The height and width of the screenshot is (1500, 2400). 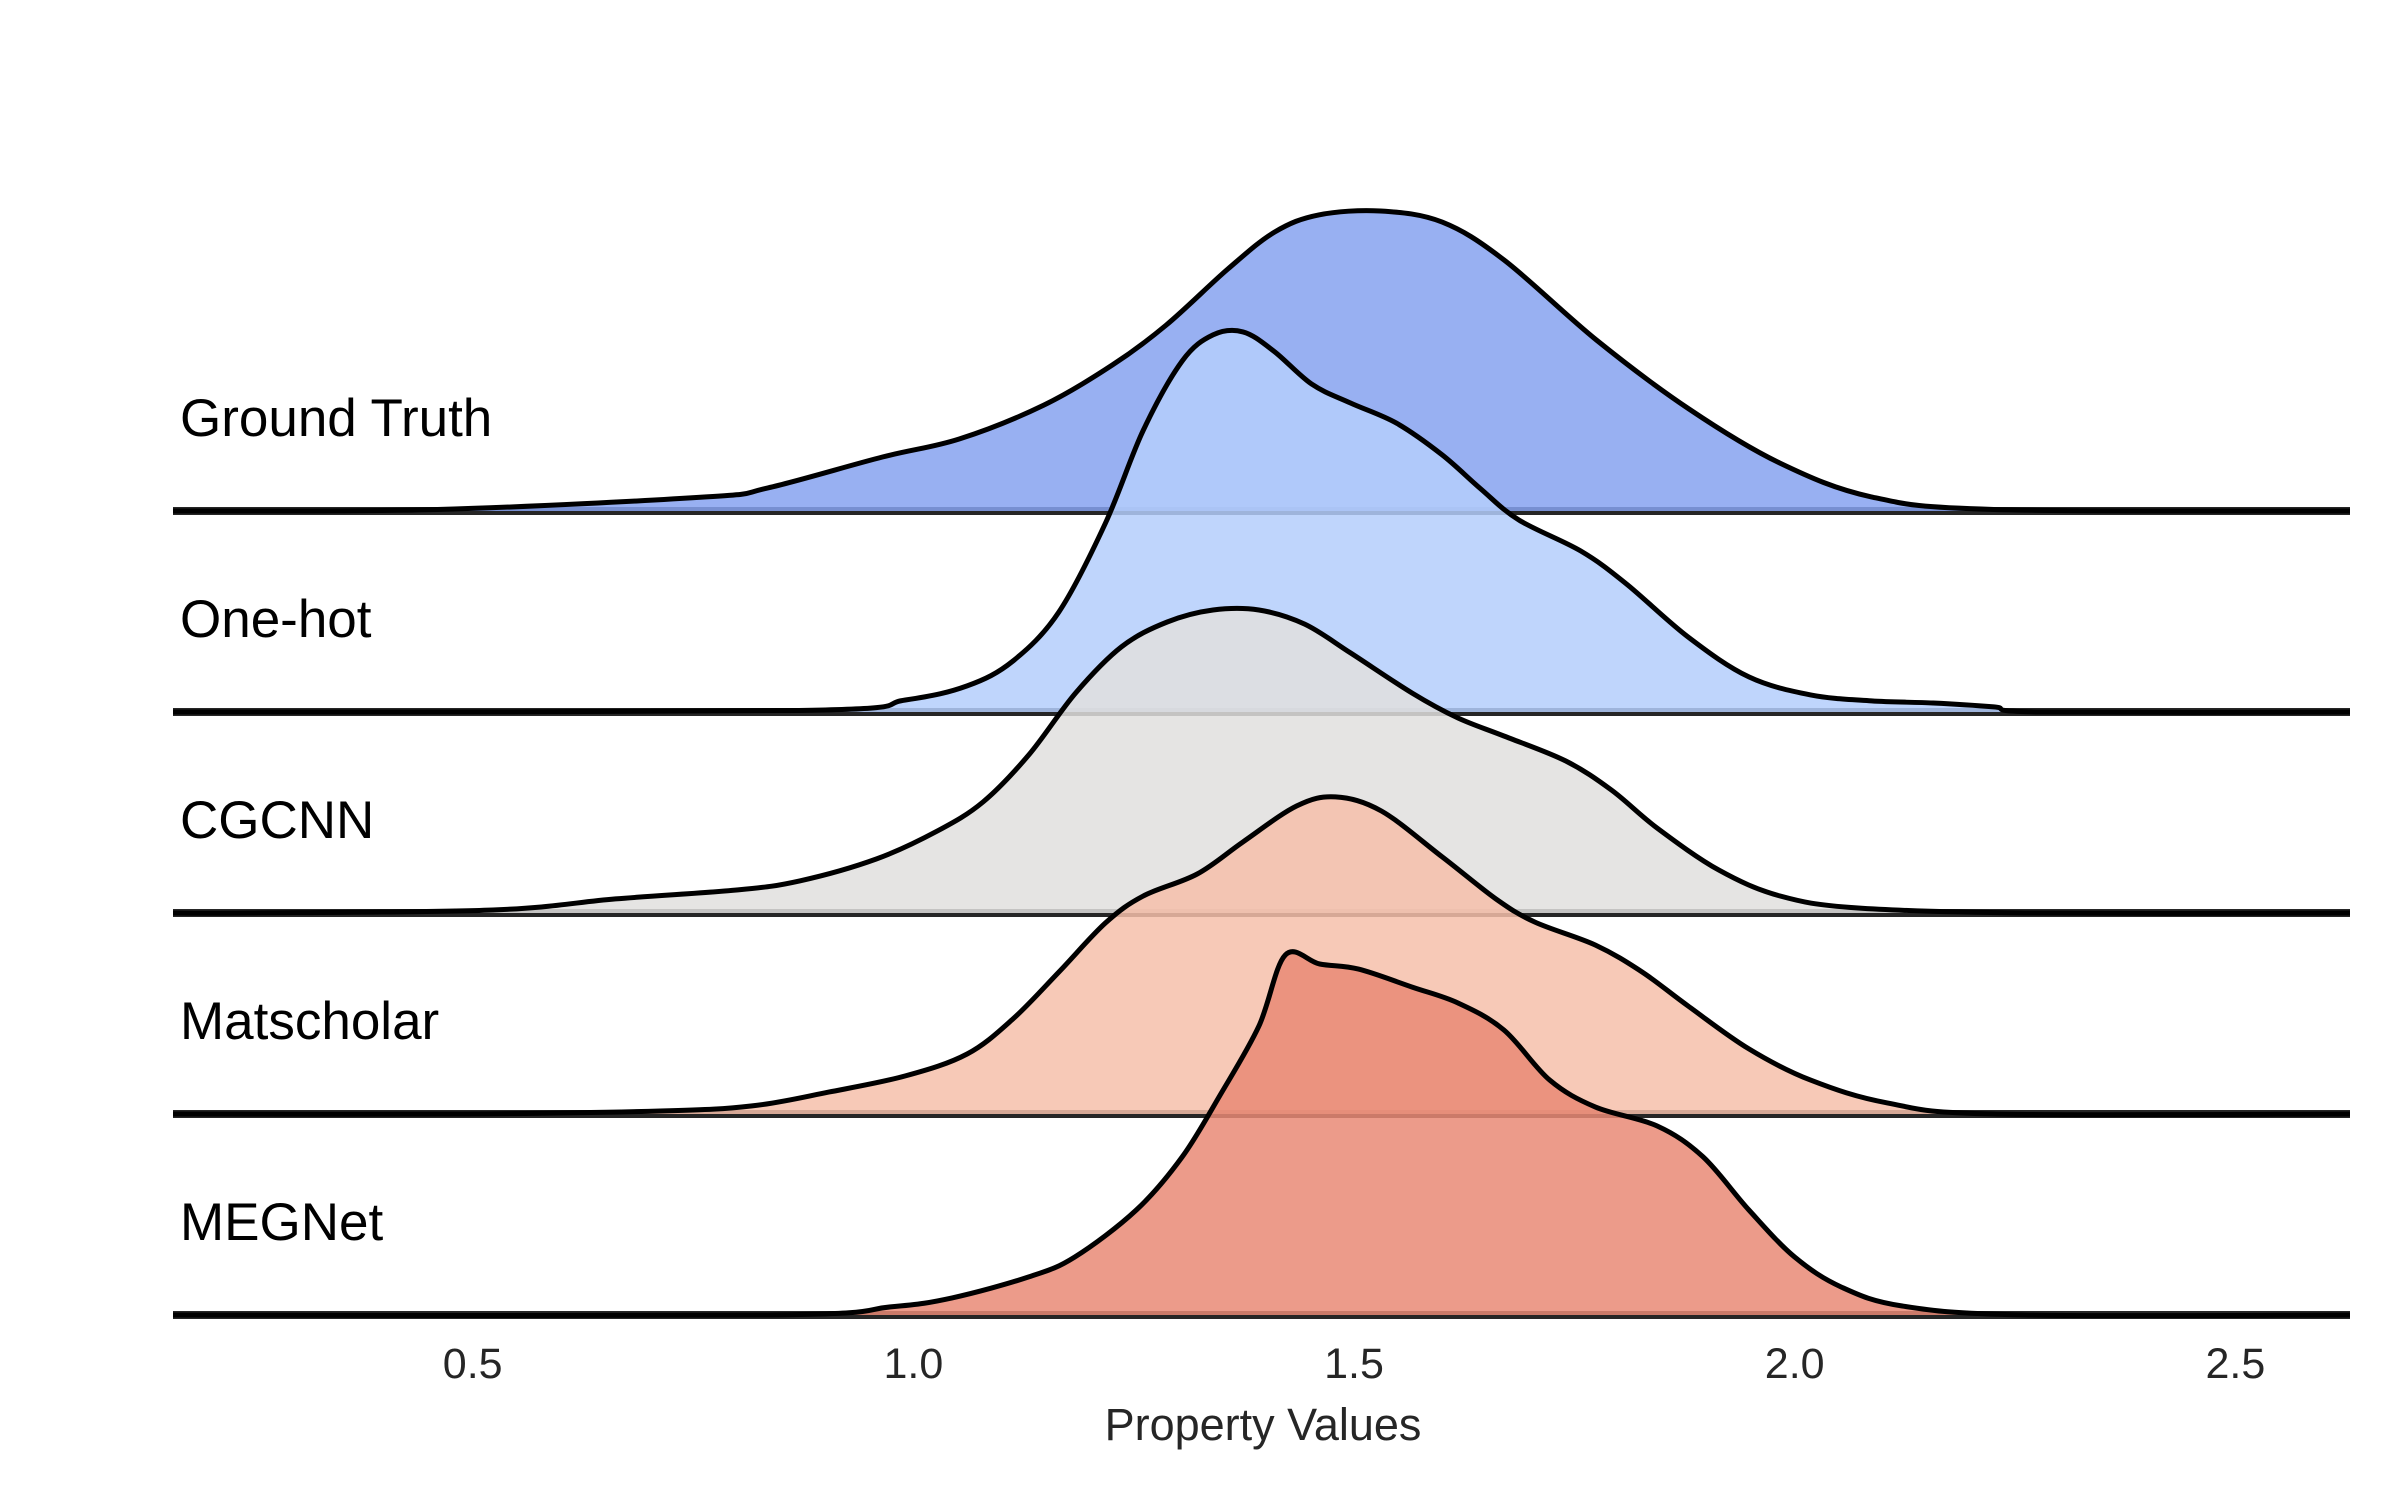 I want to click on x-axis-ticks: 0.5 1.0 1.5 2.0 2.5, so click(x=1354, y=1364).